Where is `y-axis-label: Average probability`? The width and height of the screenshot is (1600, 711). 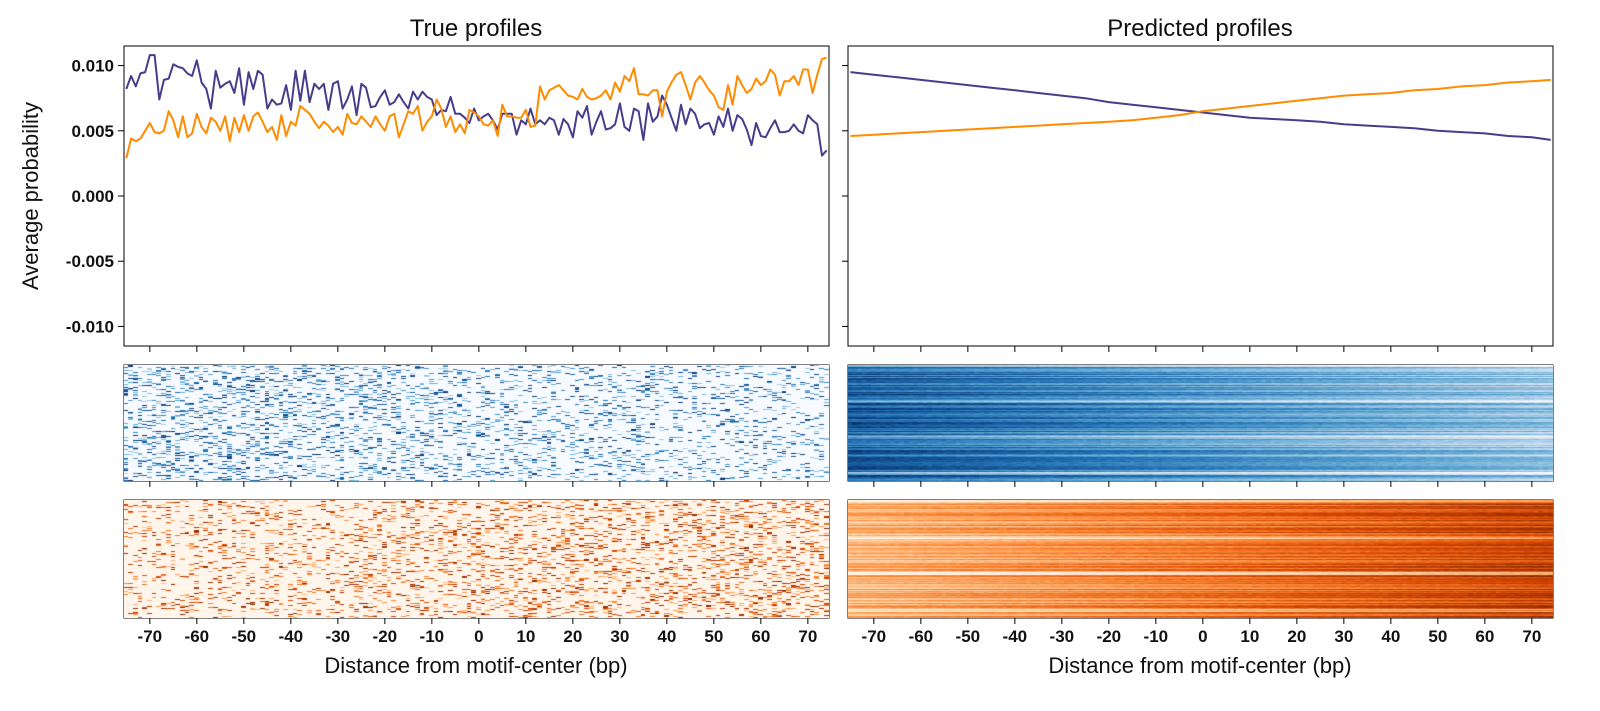 y-axis-label: Average probability is located at coordinates (30, 196).